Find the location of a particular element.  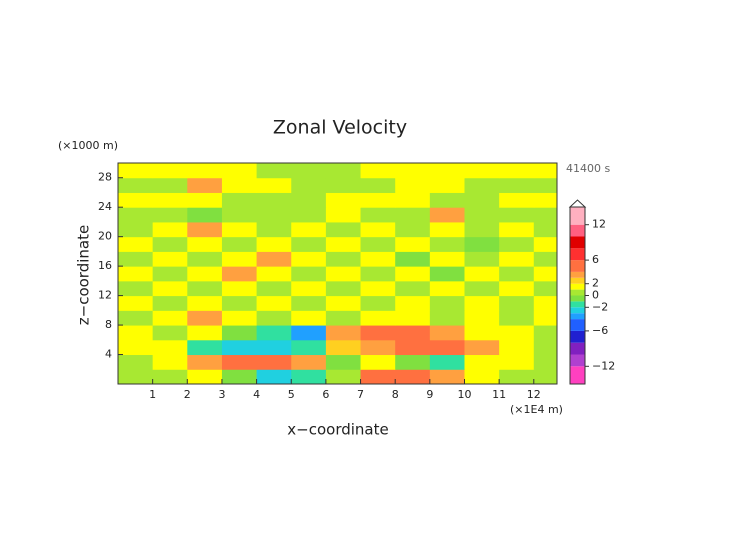

x-unit: (×1E4 m) is located at coordinates (536, 409).